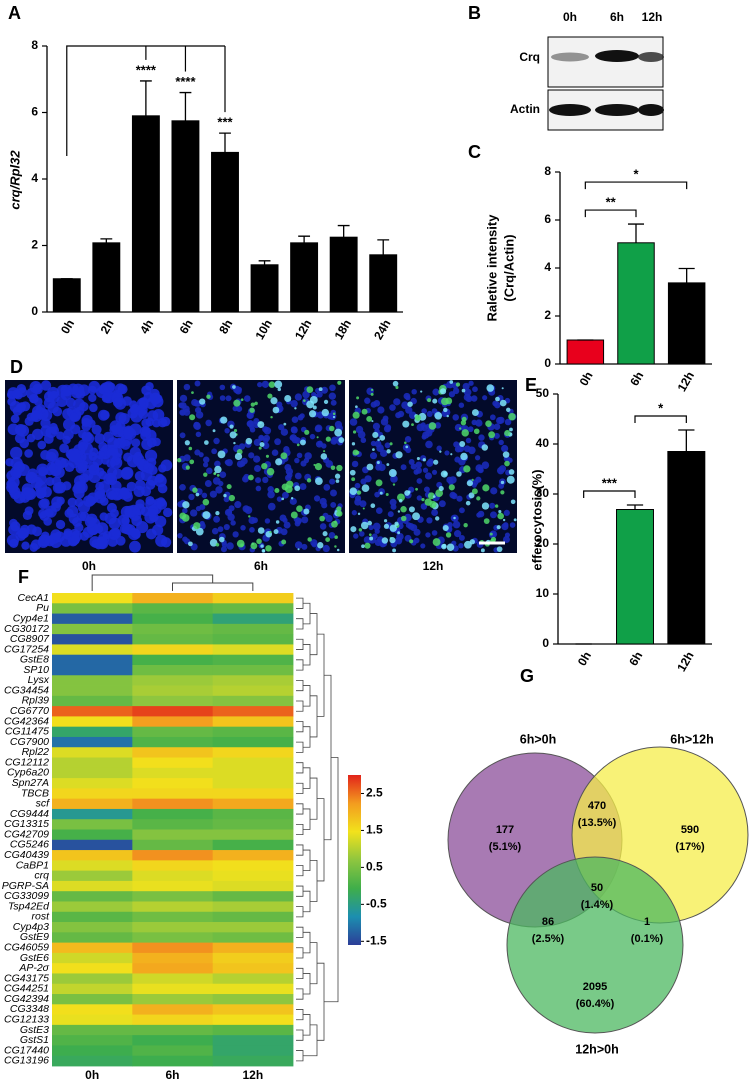 Image resolution: width=750 pixels, height=1086 pixels. I want to click on gene-label: Cyp4p3, so click(31, 927).